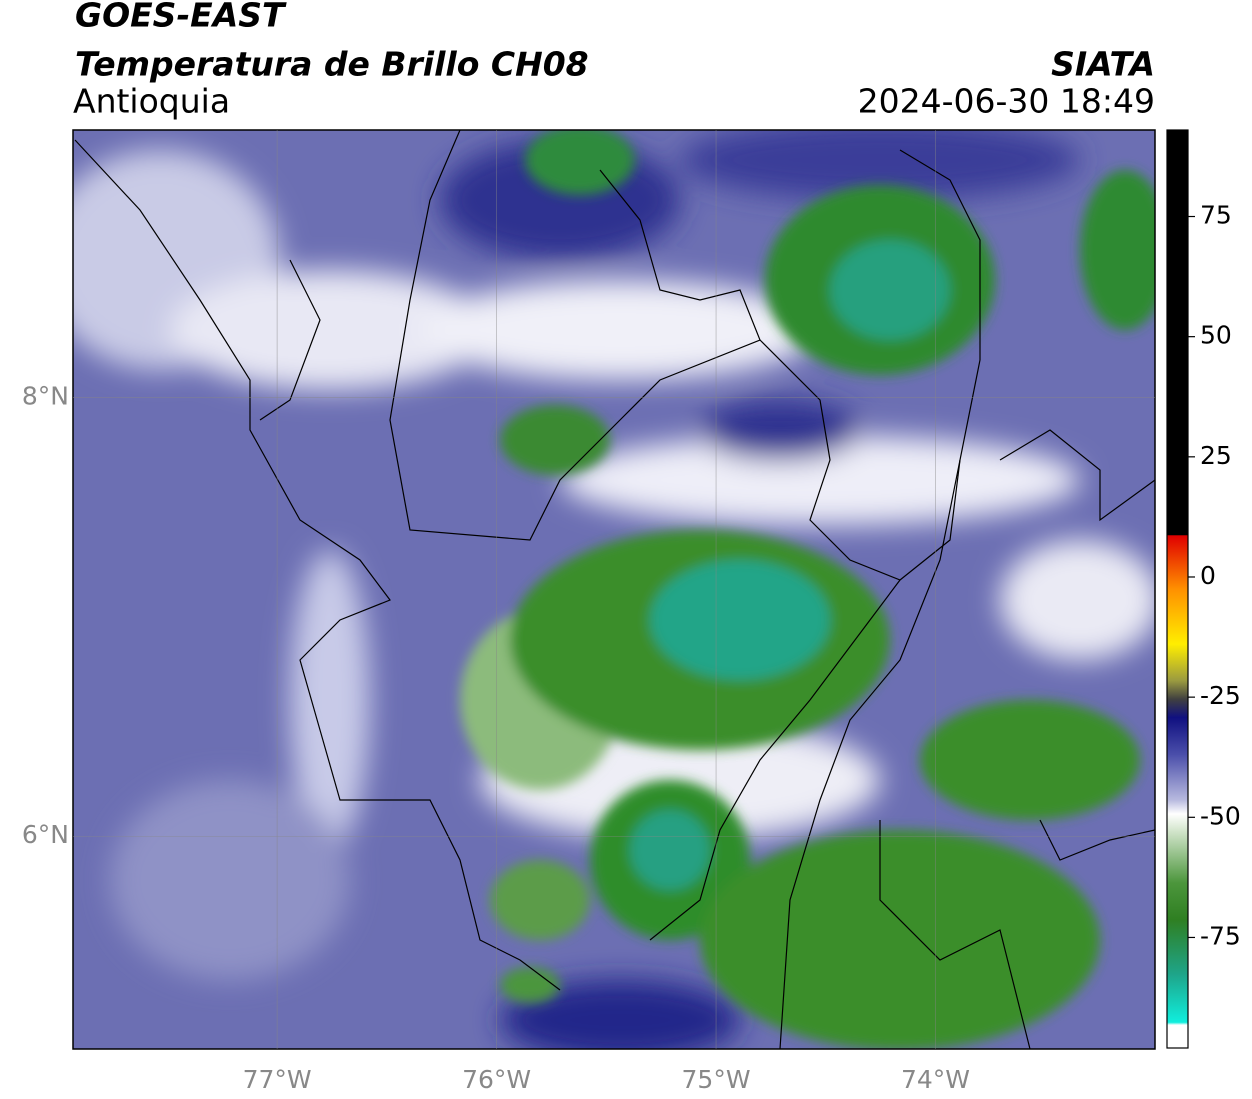  What do you see at coordinates (181, 17) in the screenshot?
I see `title: GOES-EAST` at bounding box center [181, 17].